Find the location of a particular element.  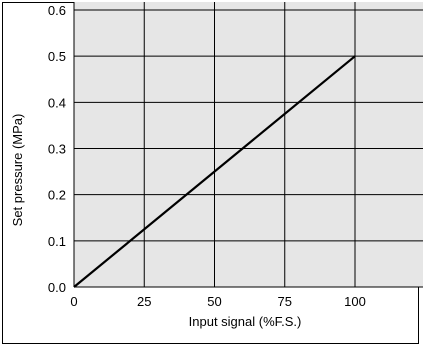

x-axis-label: Input signal (%F.S.) is located at coordinates (245, 321).